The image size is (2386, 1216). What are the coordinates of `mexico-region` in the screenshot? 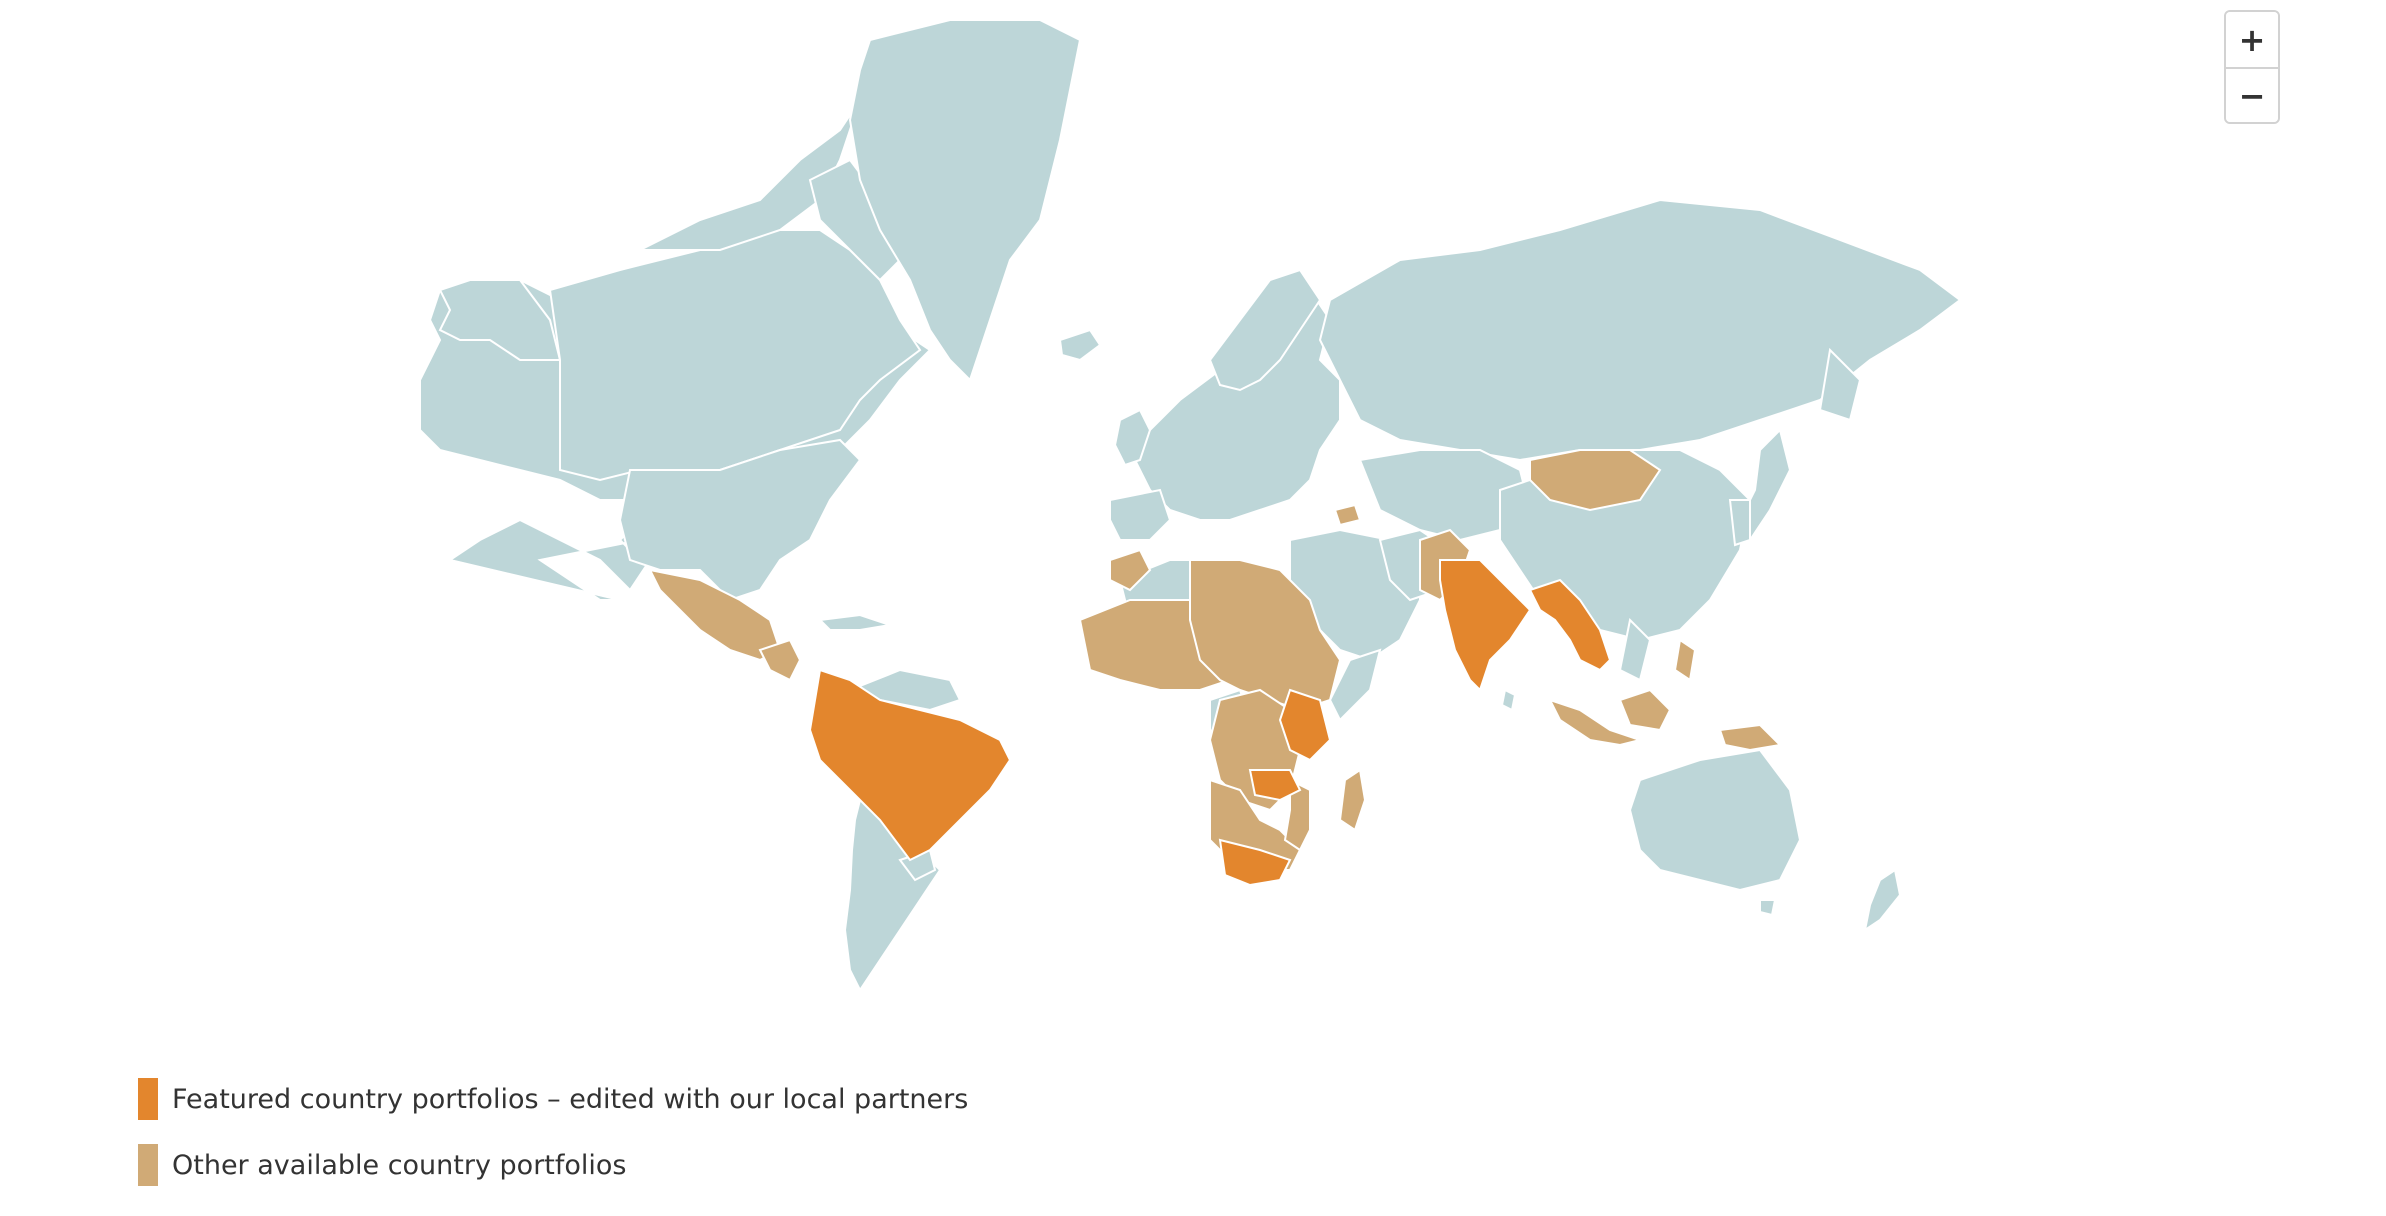 It's located at (715, 615).